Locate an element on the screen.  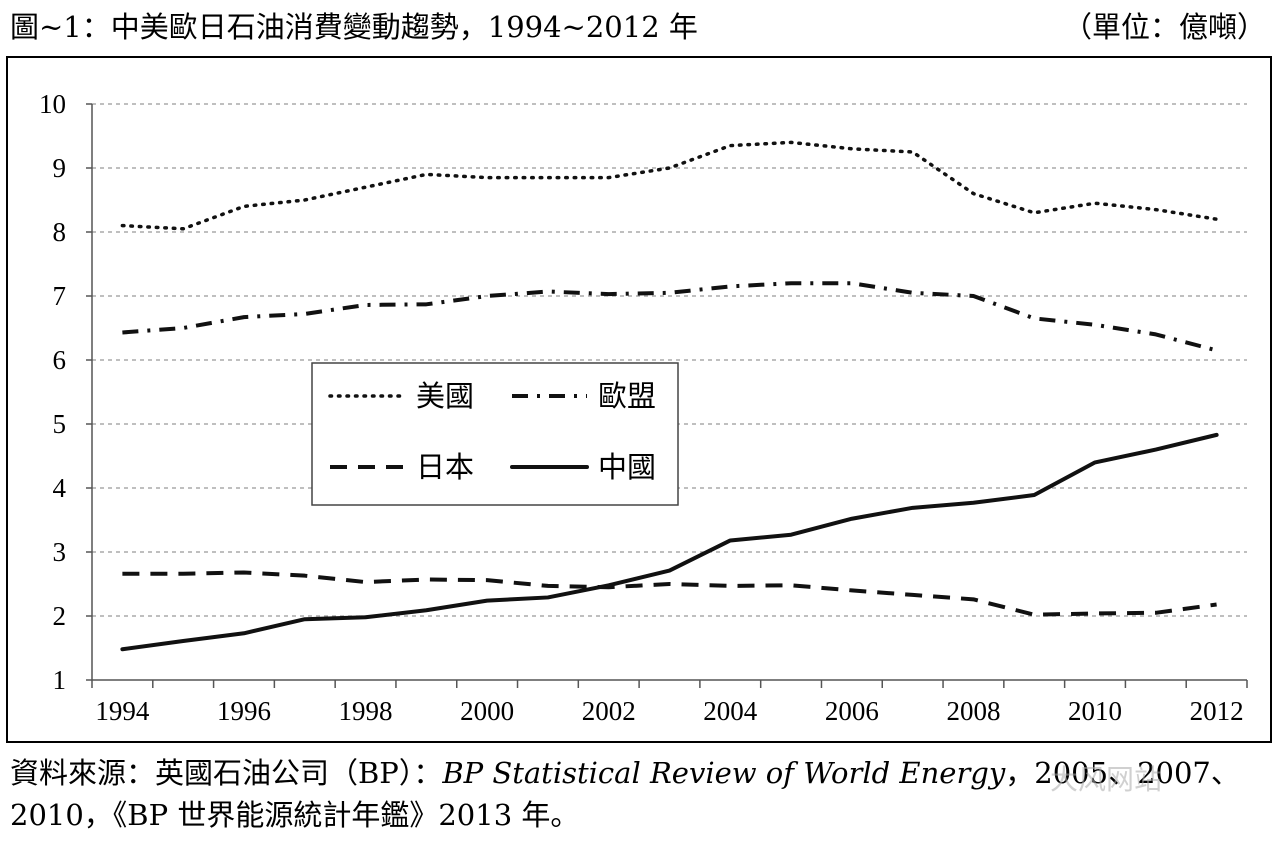
x-tick-label: 1996 is located at coordinates (244, 711).